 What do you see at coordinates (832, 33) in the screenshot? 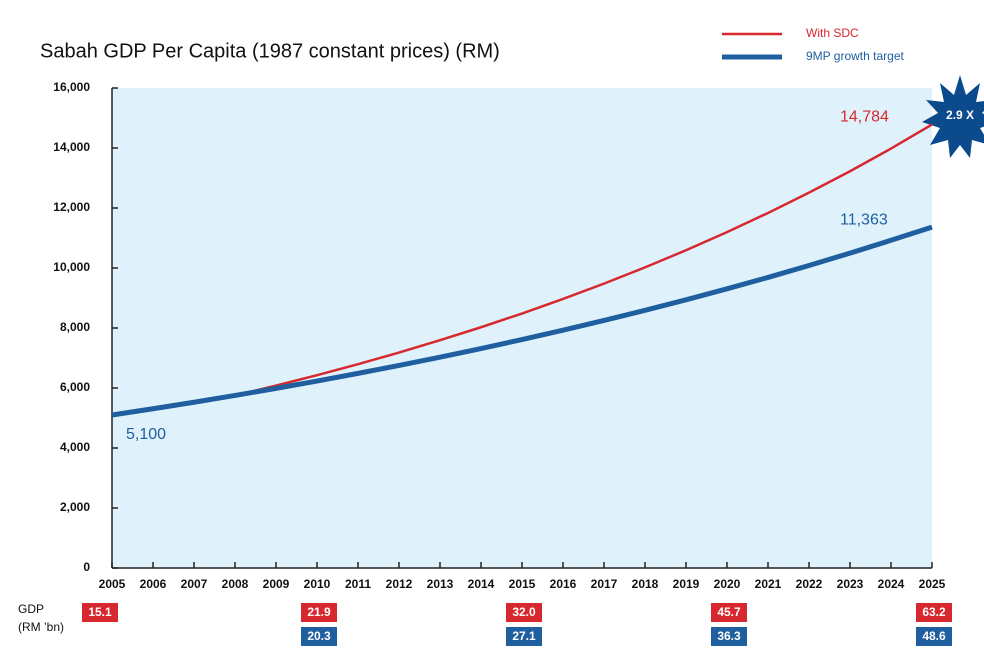
I see `legend-label: With SDC` at bounding box center [832, 33].